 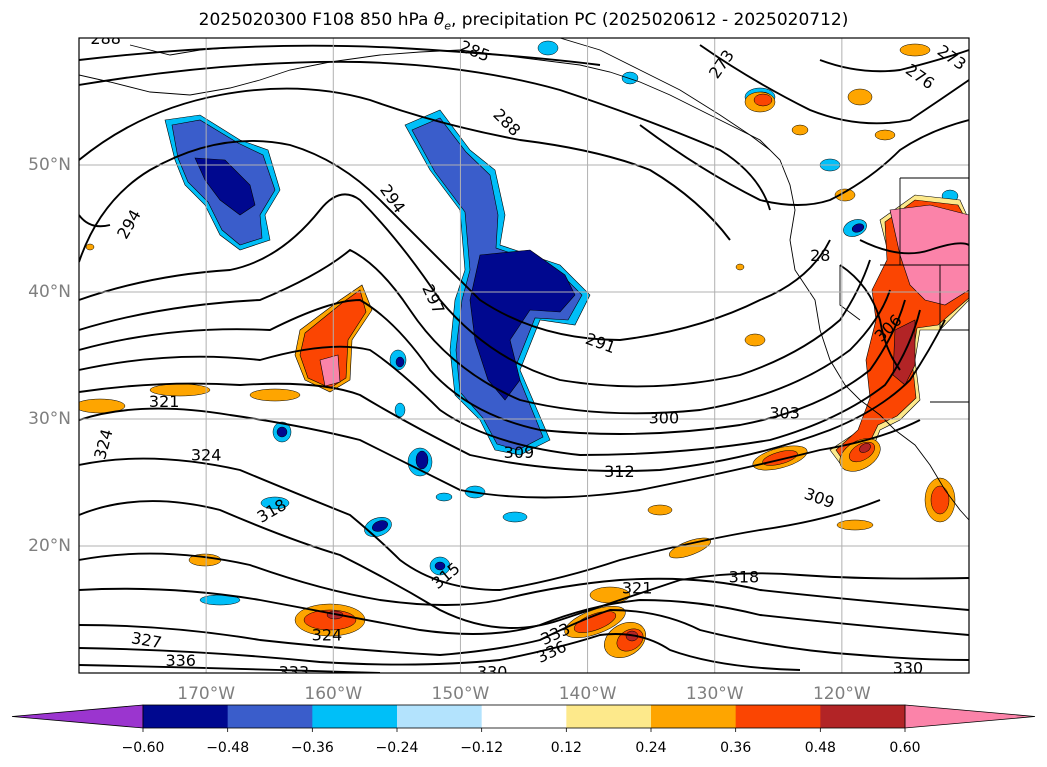 What do you see at coordinates (904, 748) in the screenshot?
I see `colorbar-tick-label: 0.60` at bounding box center [904, 748].